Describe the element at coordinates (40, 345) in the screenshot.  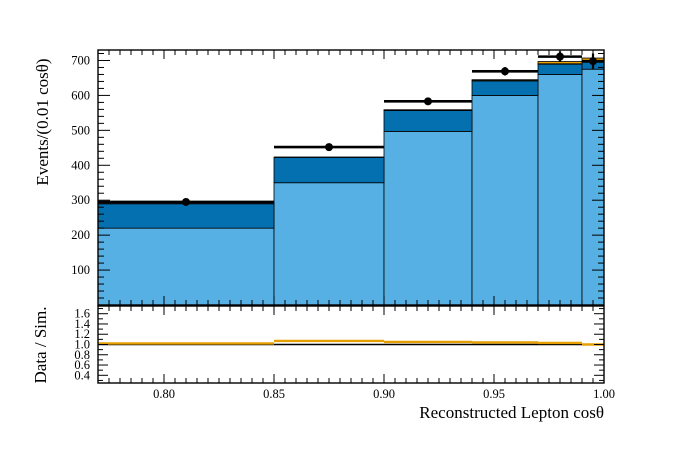
I see `bottom-y-axis-title: Data / Sim.` at that location.